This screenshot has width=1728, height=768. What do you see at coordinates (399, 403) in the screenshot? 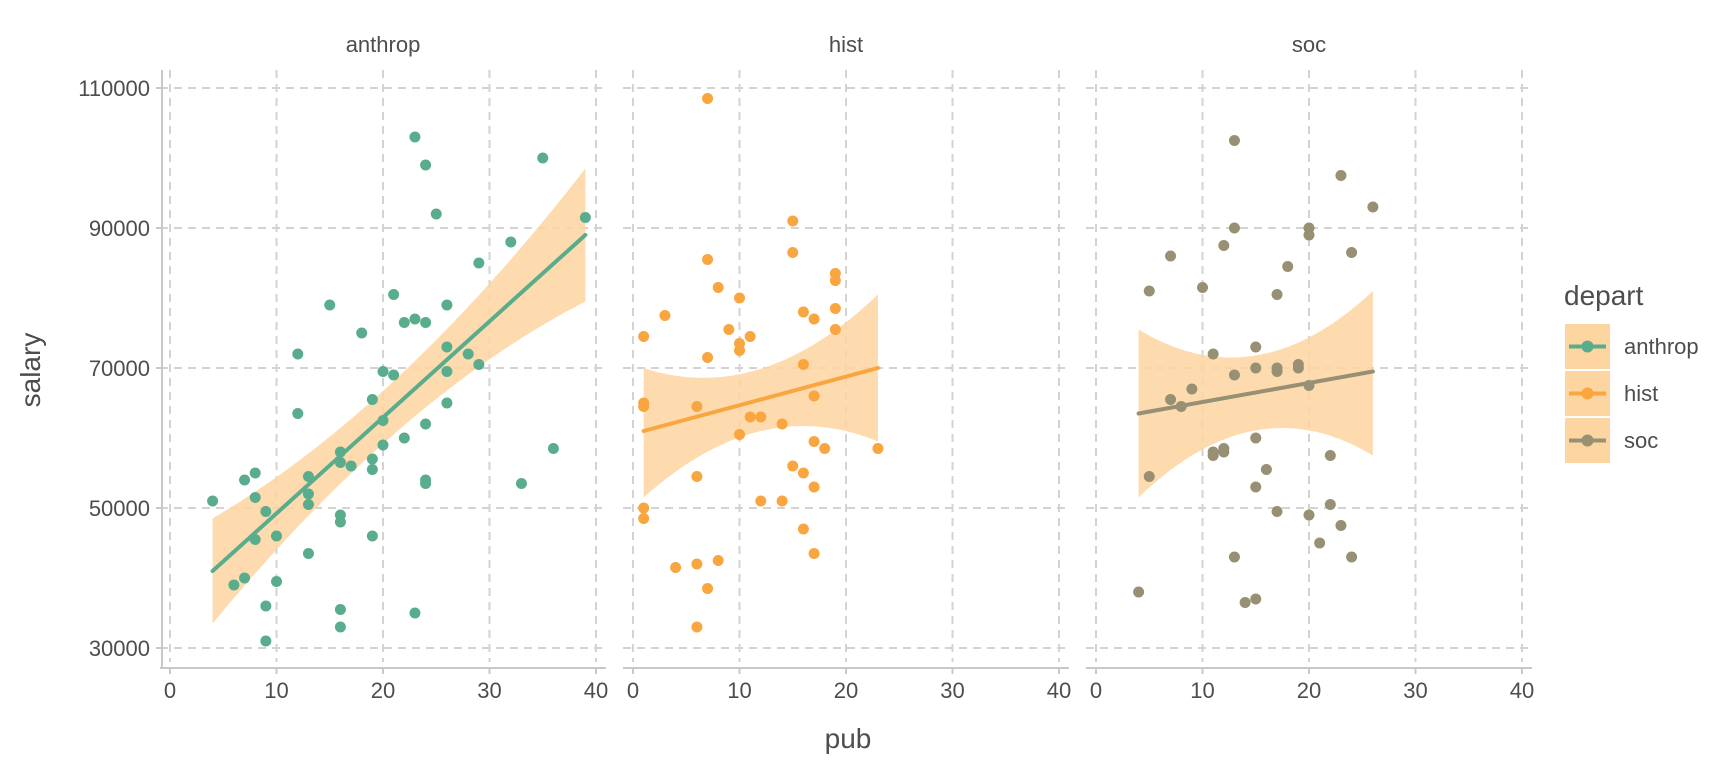
I see `regression-line-anthrop` at bounding box center [399, 403].